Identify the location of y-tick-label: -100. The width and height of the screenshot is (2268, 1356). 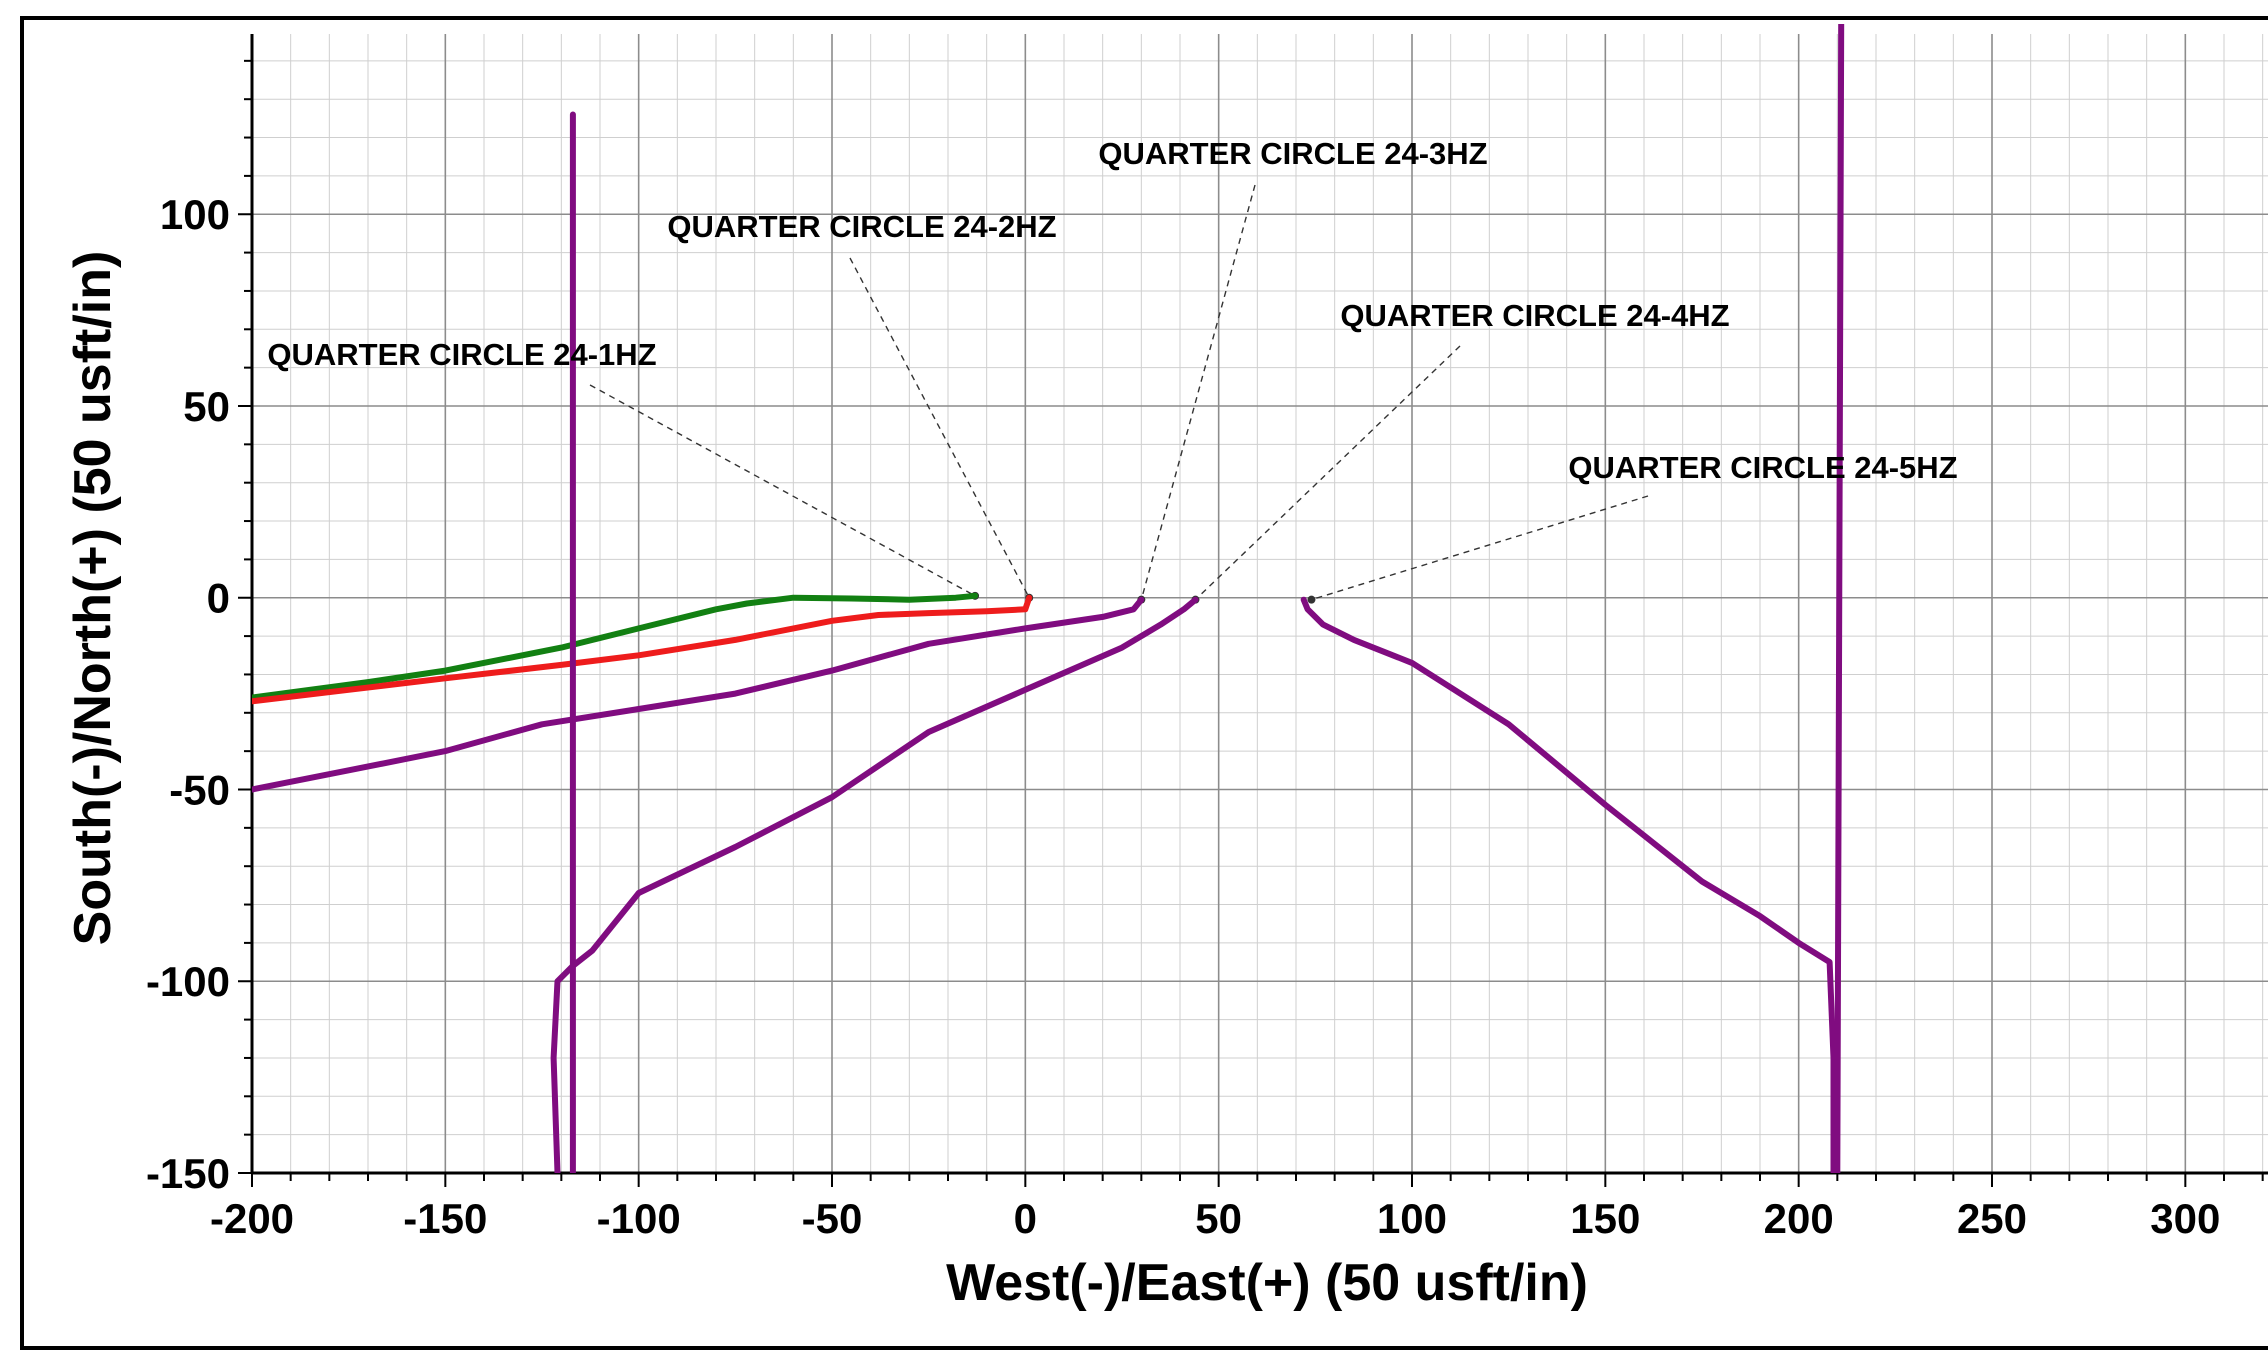
(188, 981).